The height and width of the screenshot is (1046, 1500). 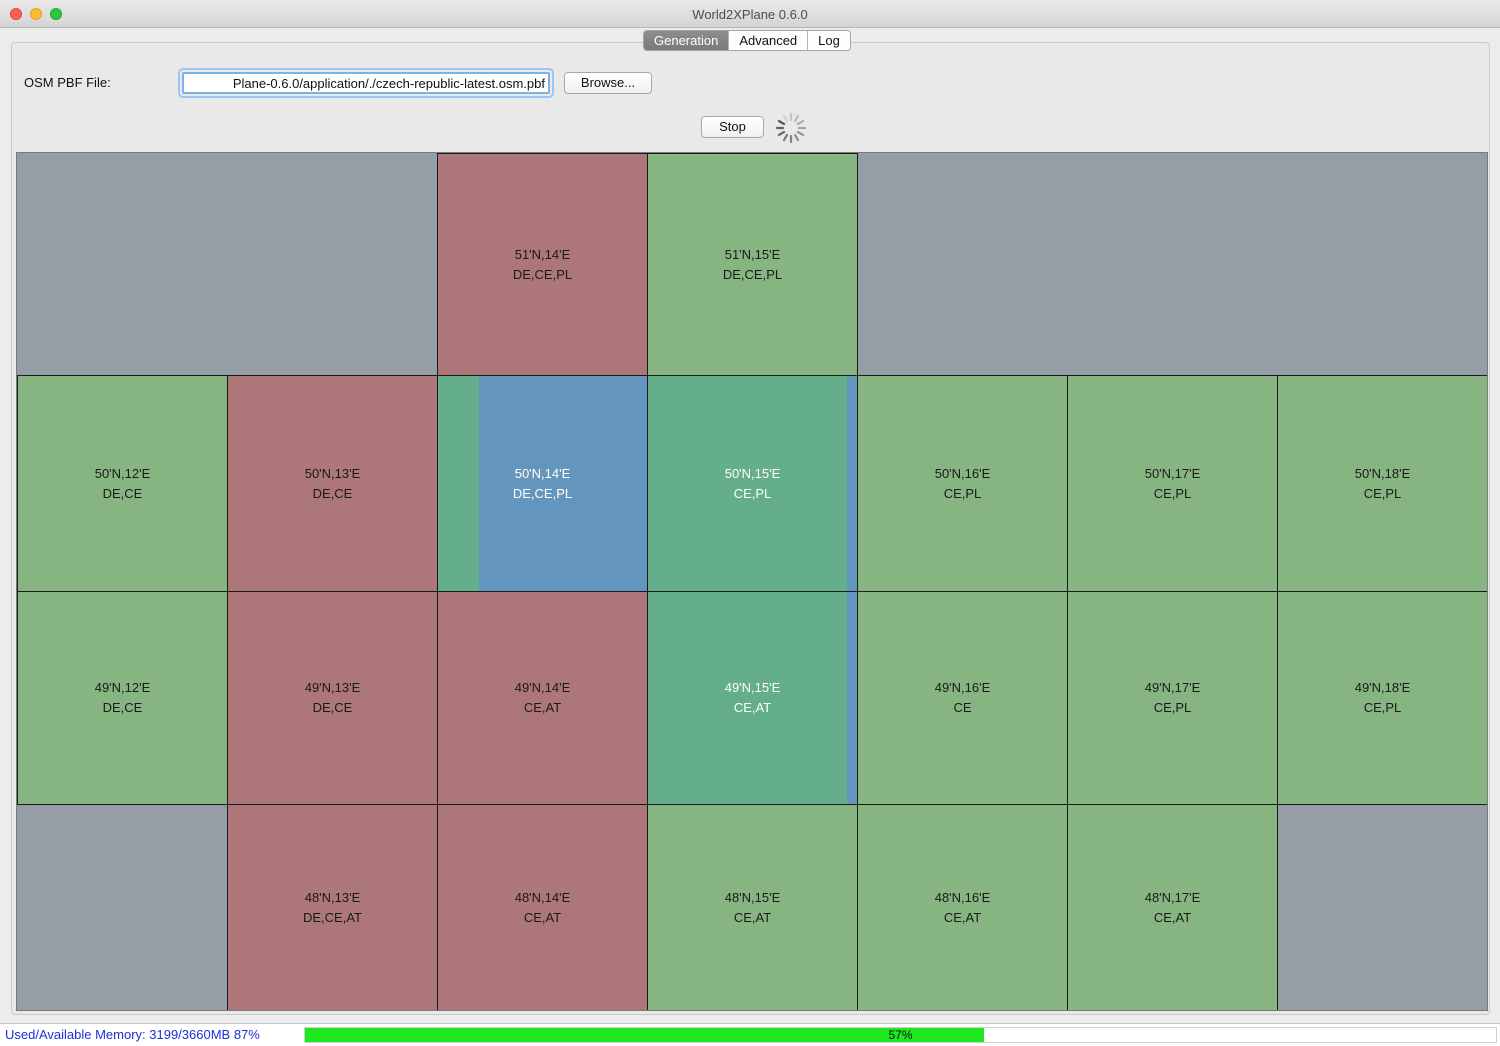 What do you see at coordinates (962, 687) in the screenshot?
I see `tile-coordinates: 49'N,16'E` at bounding box center [962, 687].